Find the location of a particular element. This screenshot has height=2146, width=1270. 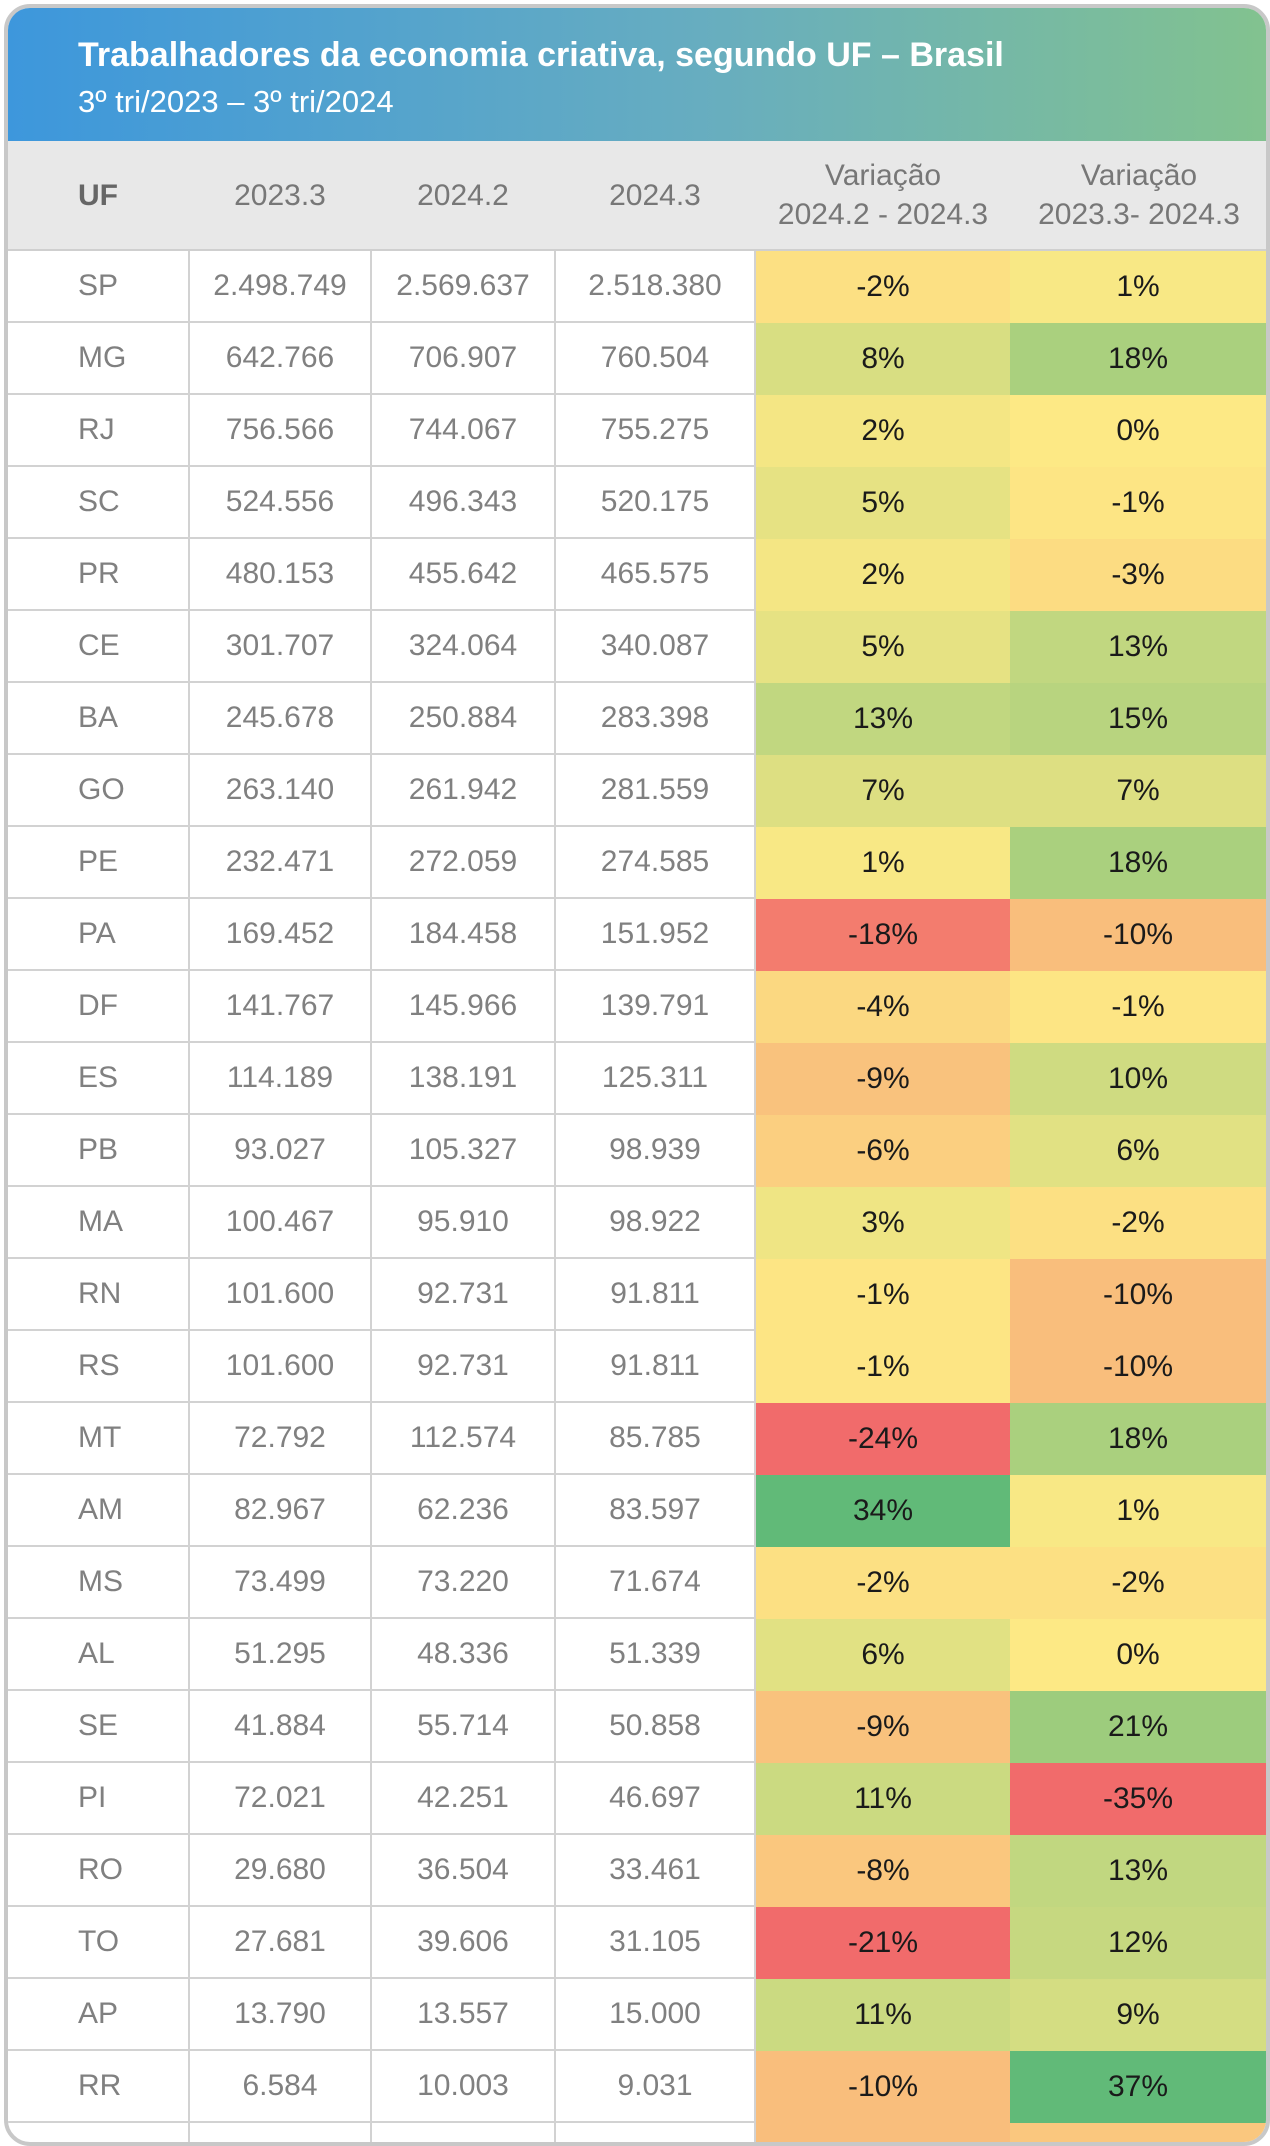

cell-variation-quarter: -24% is located at coordinates (883, 1439).